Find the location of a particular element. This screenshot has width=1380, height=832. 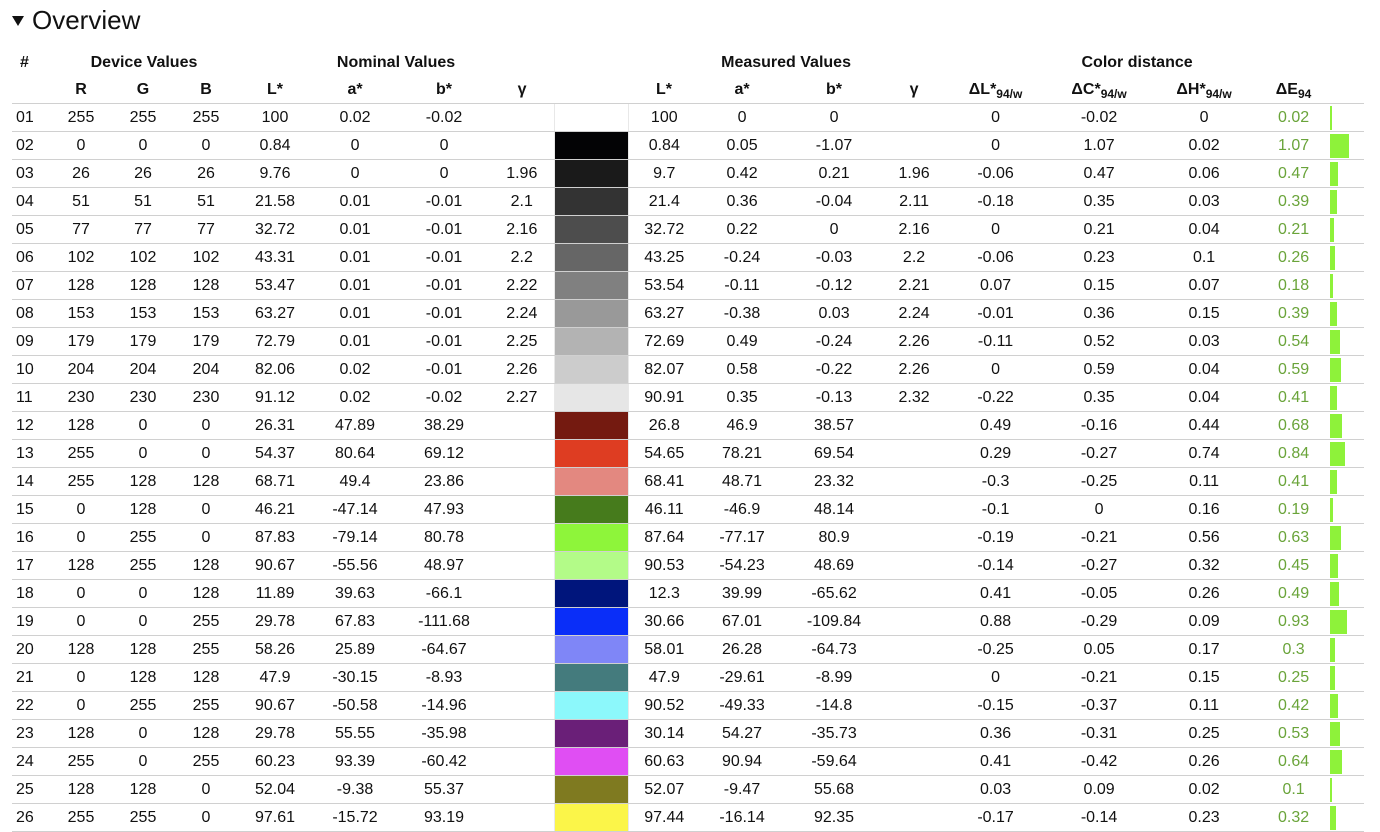

cell-dL: 0 is located at coordinates (996, 117).